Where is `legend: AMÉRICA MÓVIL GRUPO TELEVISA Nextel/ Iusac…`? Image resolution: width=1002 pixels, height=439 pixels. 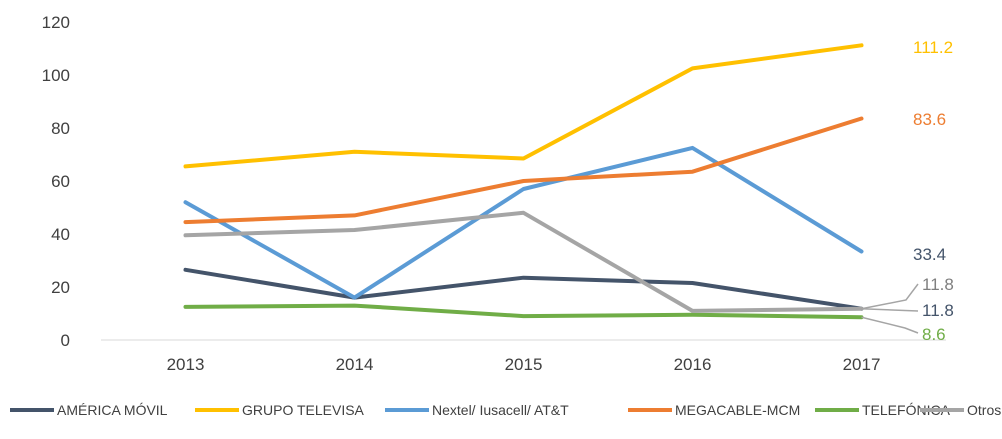 legend: AMÉRICA MÓVIL GRUPO TELEVISA Nextel/ Iusac… is located at coordinates (505, 410).